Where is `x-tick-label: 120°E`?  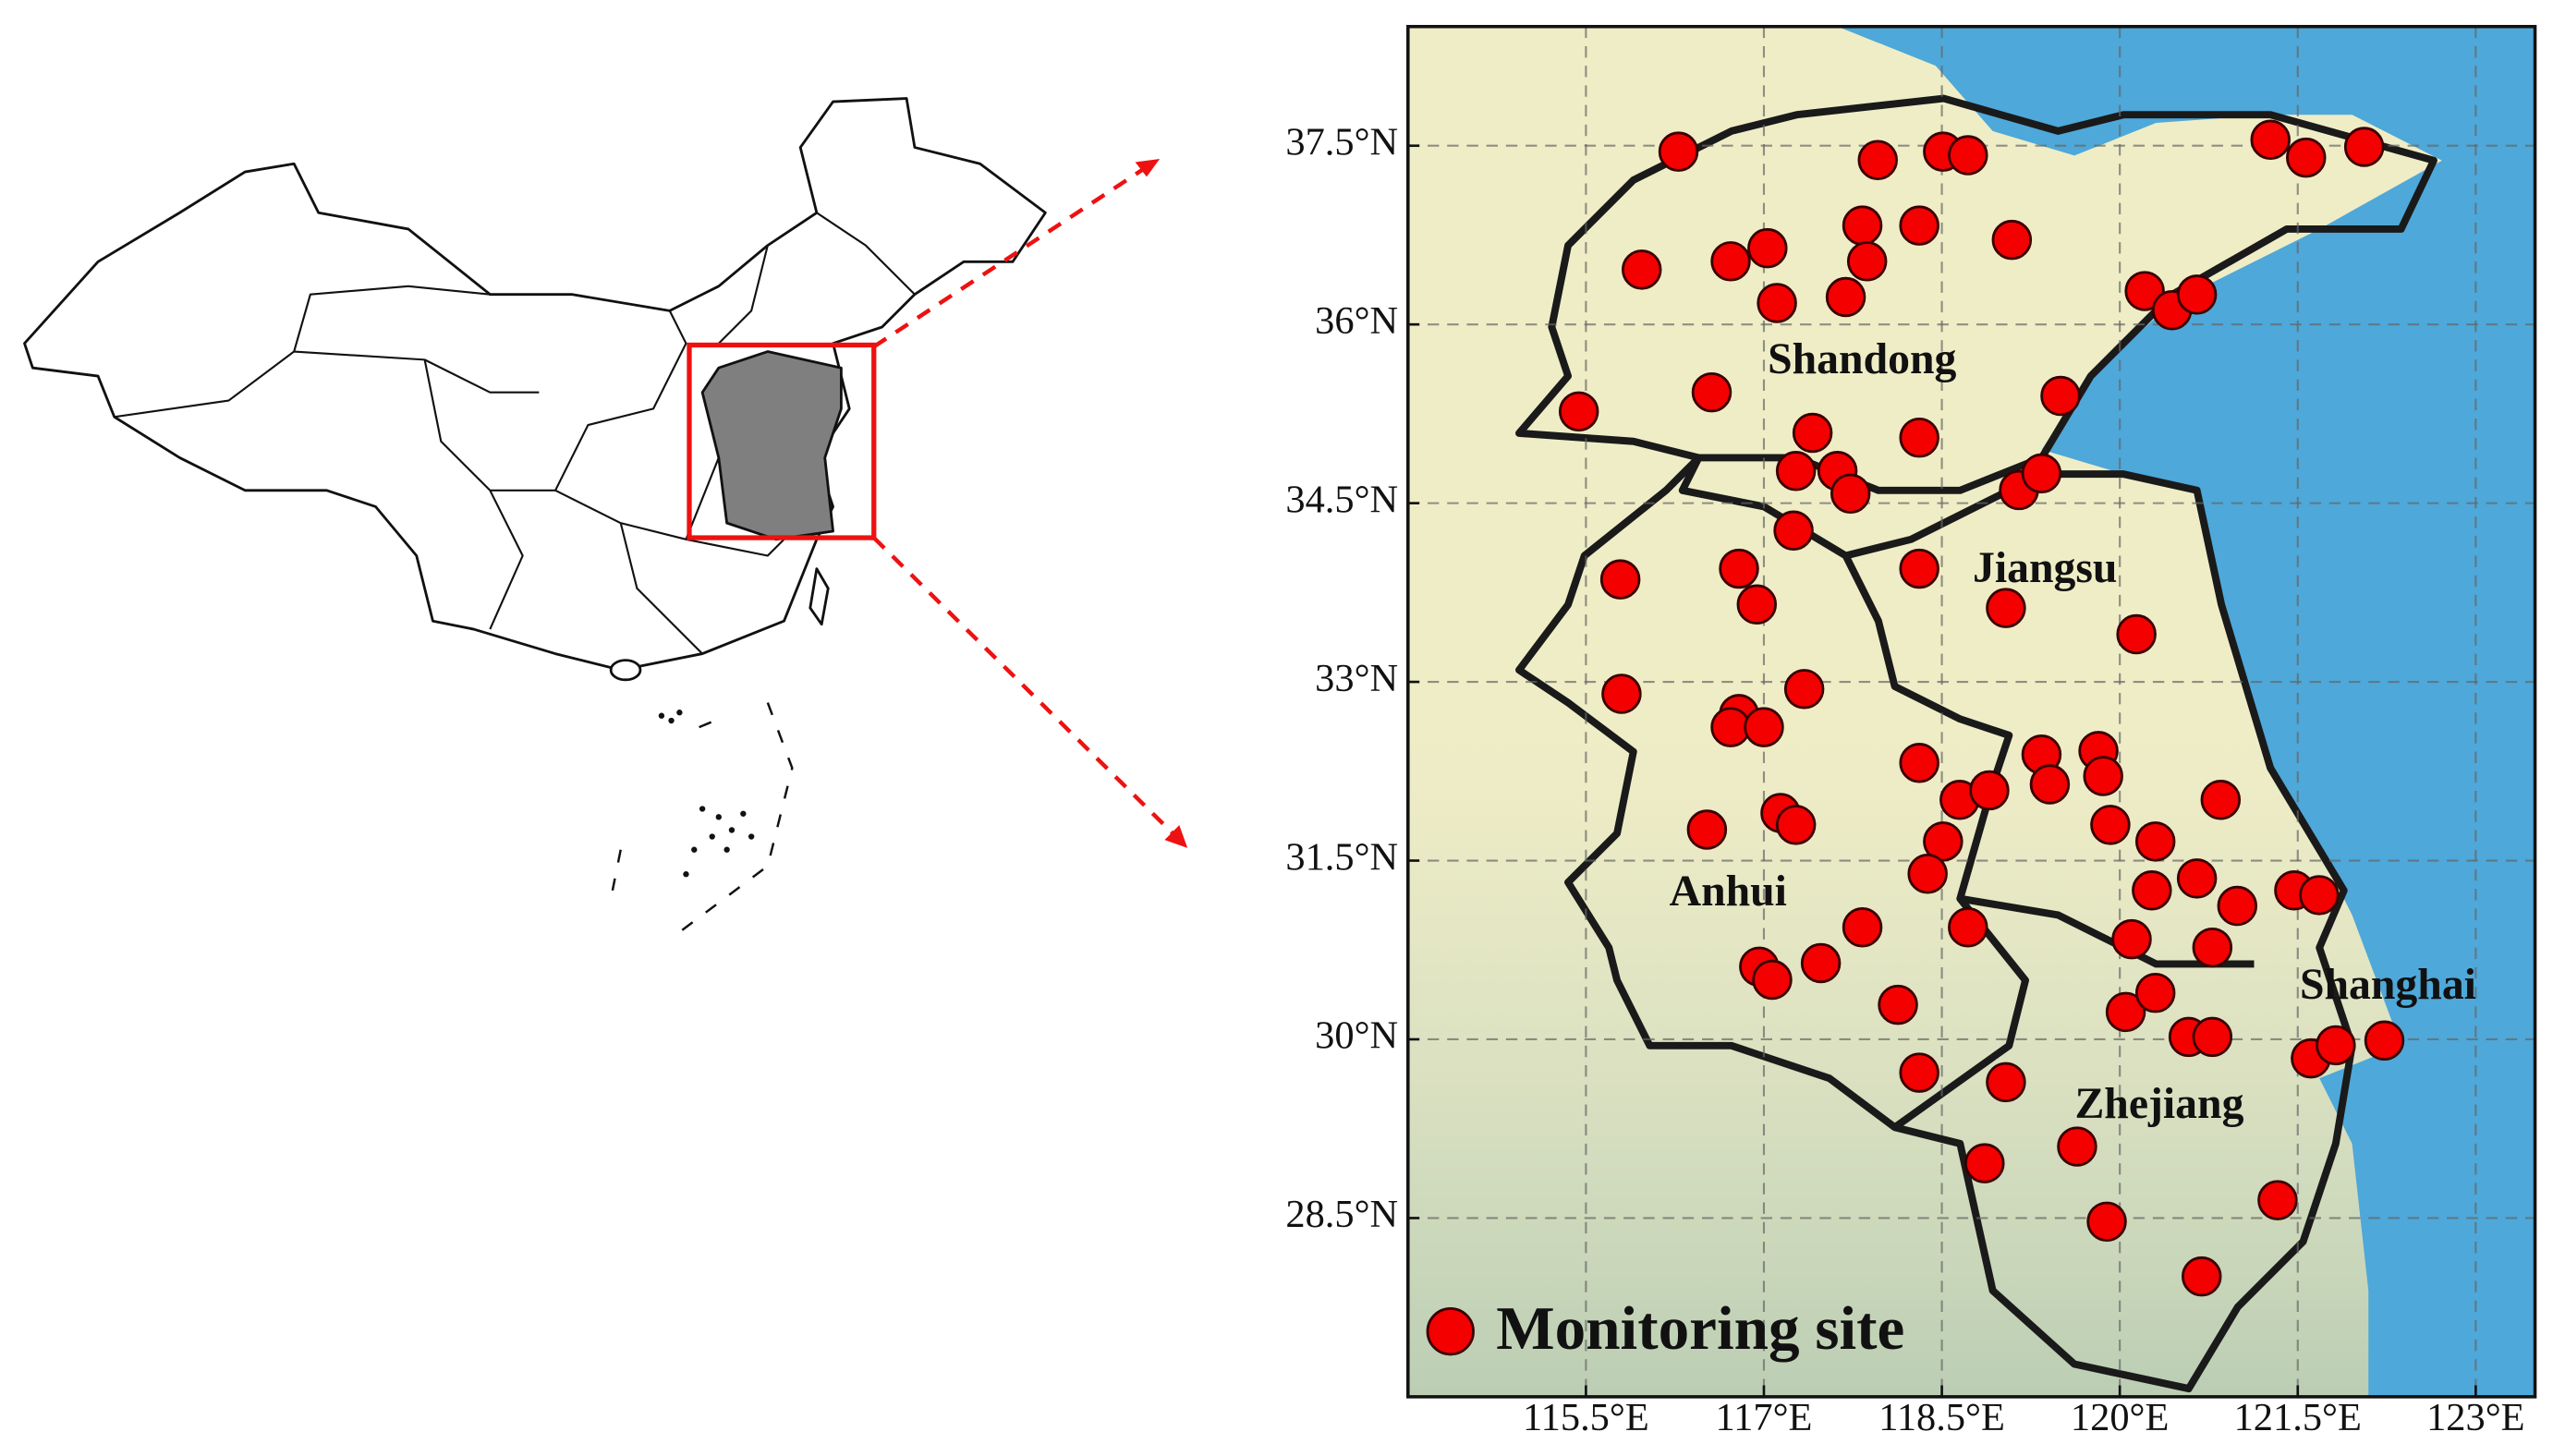
x-tick-label: 120°E is located at coordinates (2120, 1417).